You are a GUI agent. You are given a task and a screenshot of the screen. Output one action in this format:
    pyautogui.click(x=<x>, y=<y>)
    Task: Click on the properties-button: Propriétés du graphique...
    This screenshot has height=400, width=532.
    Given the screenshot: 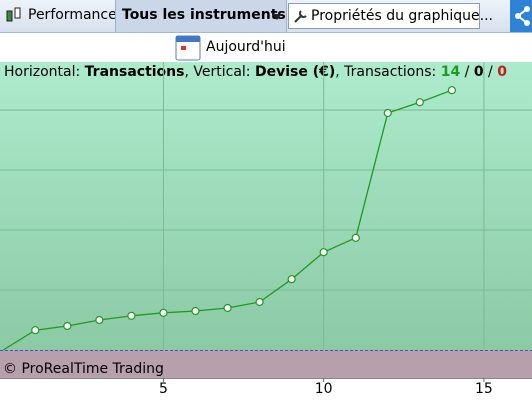 What is the action you would take?
    pyautogui.click(x=390, y=16)
    